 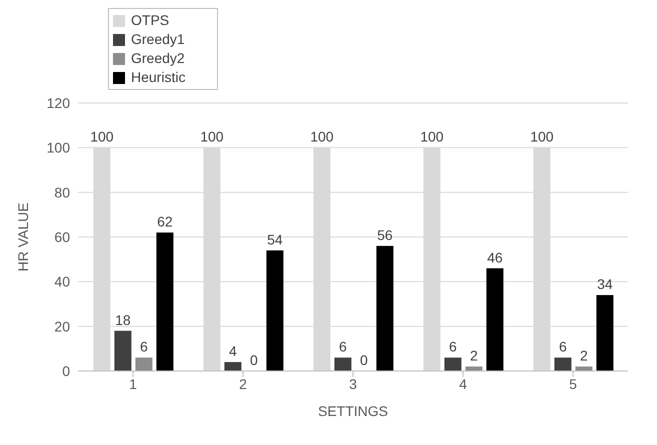 What do you see at coordinates (165, 222) in the screenshot?
I see `data-label: 62` at bounding box center [165, 222].